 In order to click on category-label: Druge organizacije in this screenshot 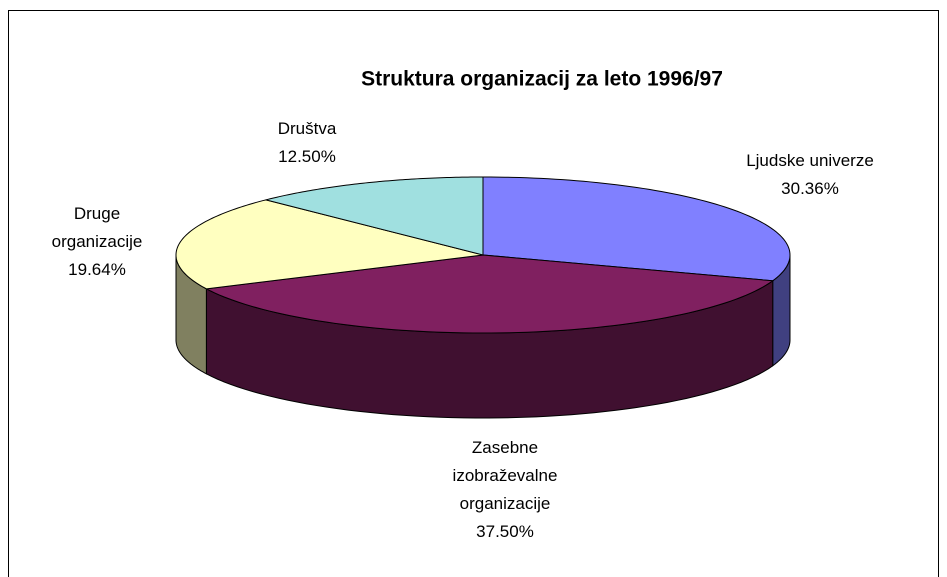, I will do `click(97, 227)`.